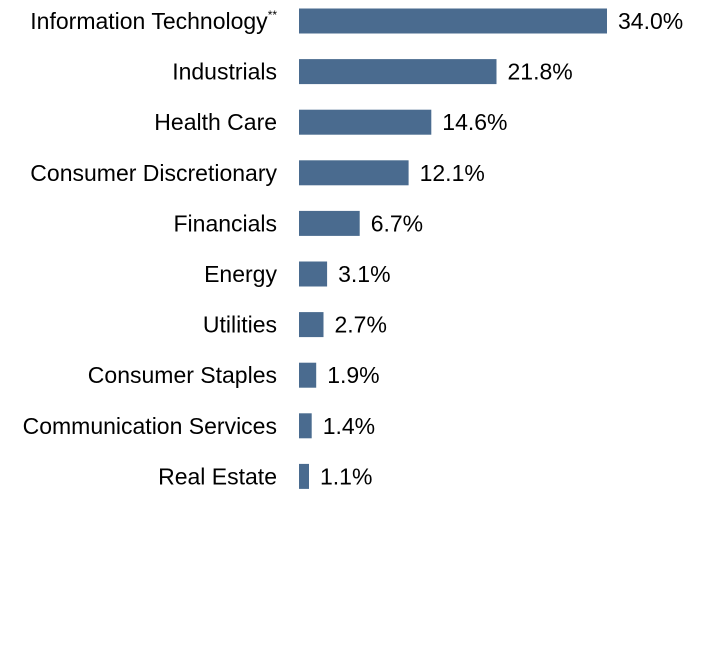 The height and width of the screenshot is (672, 720). I want to click on value-label-consumer-discretionary: 12.1%, so click(452, 173).